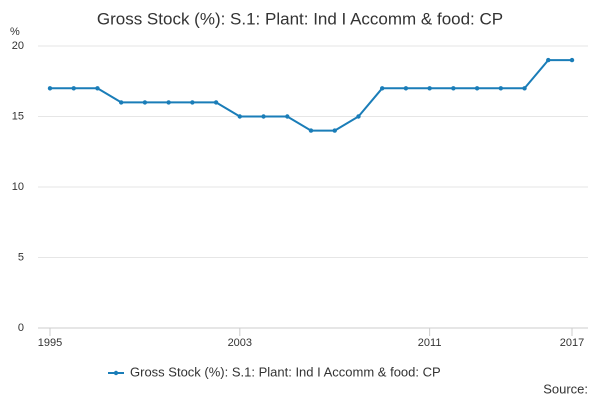 This screenshot has width=600, height=400. I want to click on source: Source:, so click(565, 388).